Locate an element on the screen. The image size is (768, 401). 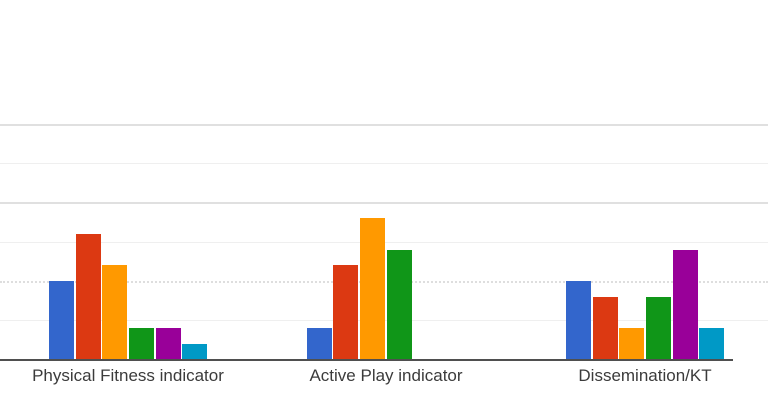
x-axis-label-dissemination-kt: Dissemination/KT is located at coordinates (645, 375).